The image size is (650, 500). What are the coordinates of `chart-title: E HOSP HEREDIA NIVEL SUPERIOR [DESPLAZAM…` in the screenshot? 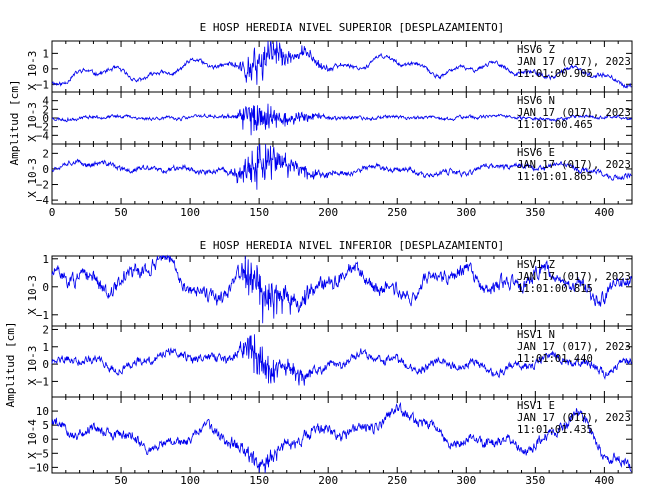 It's located at (352, 27).